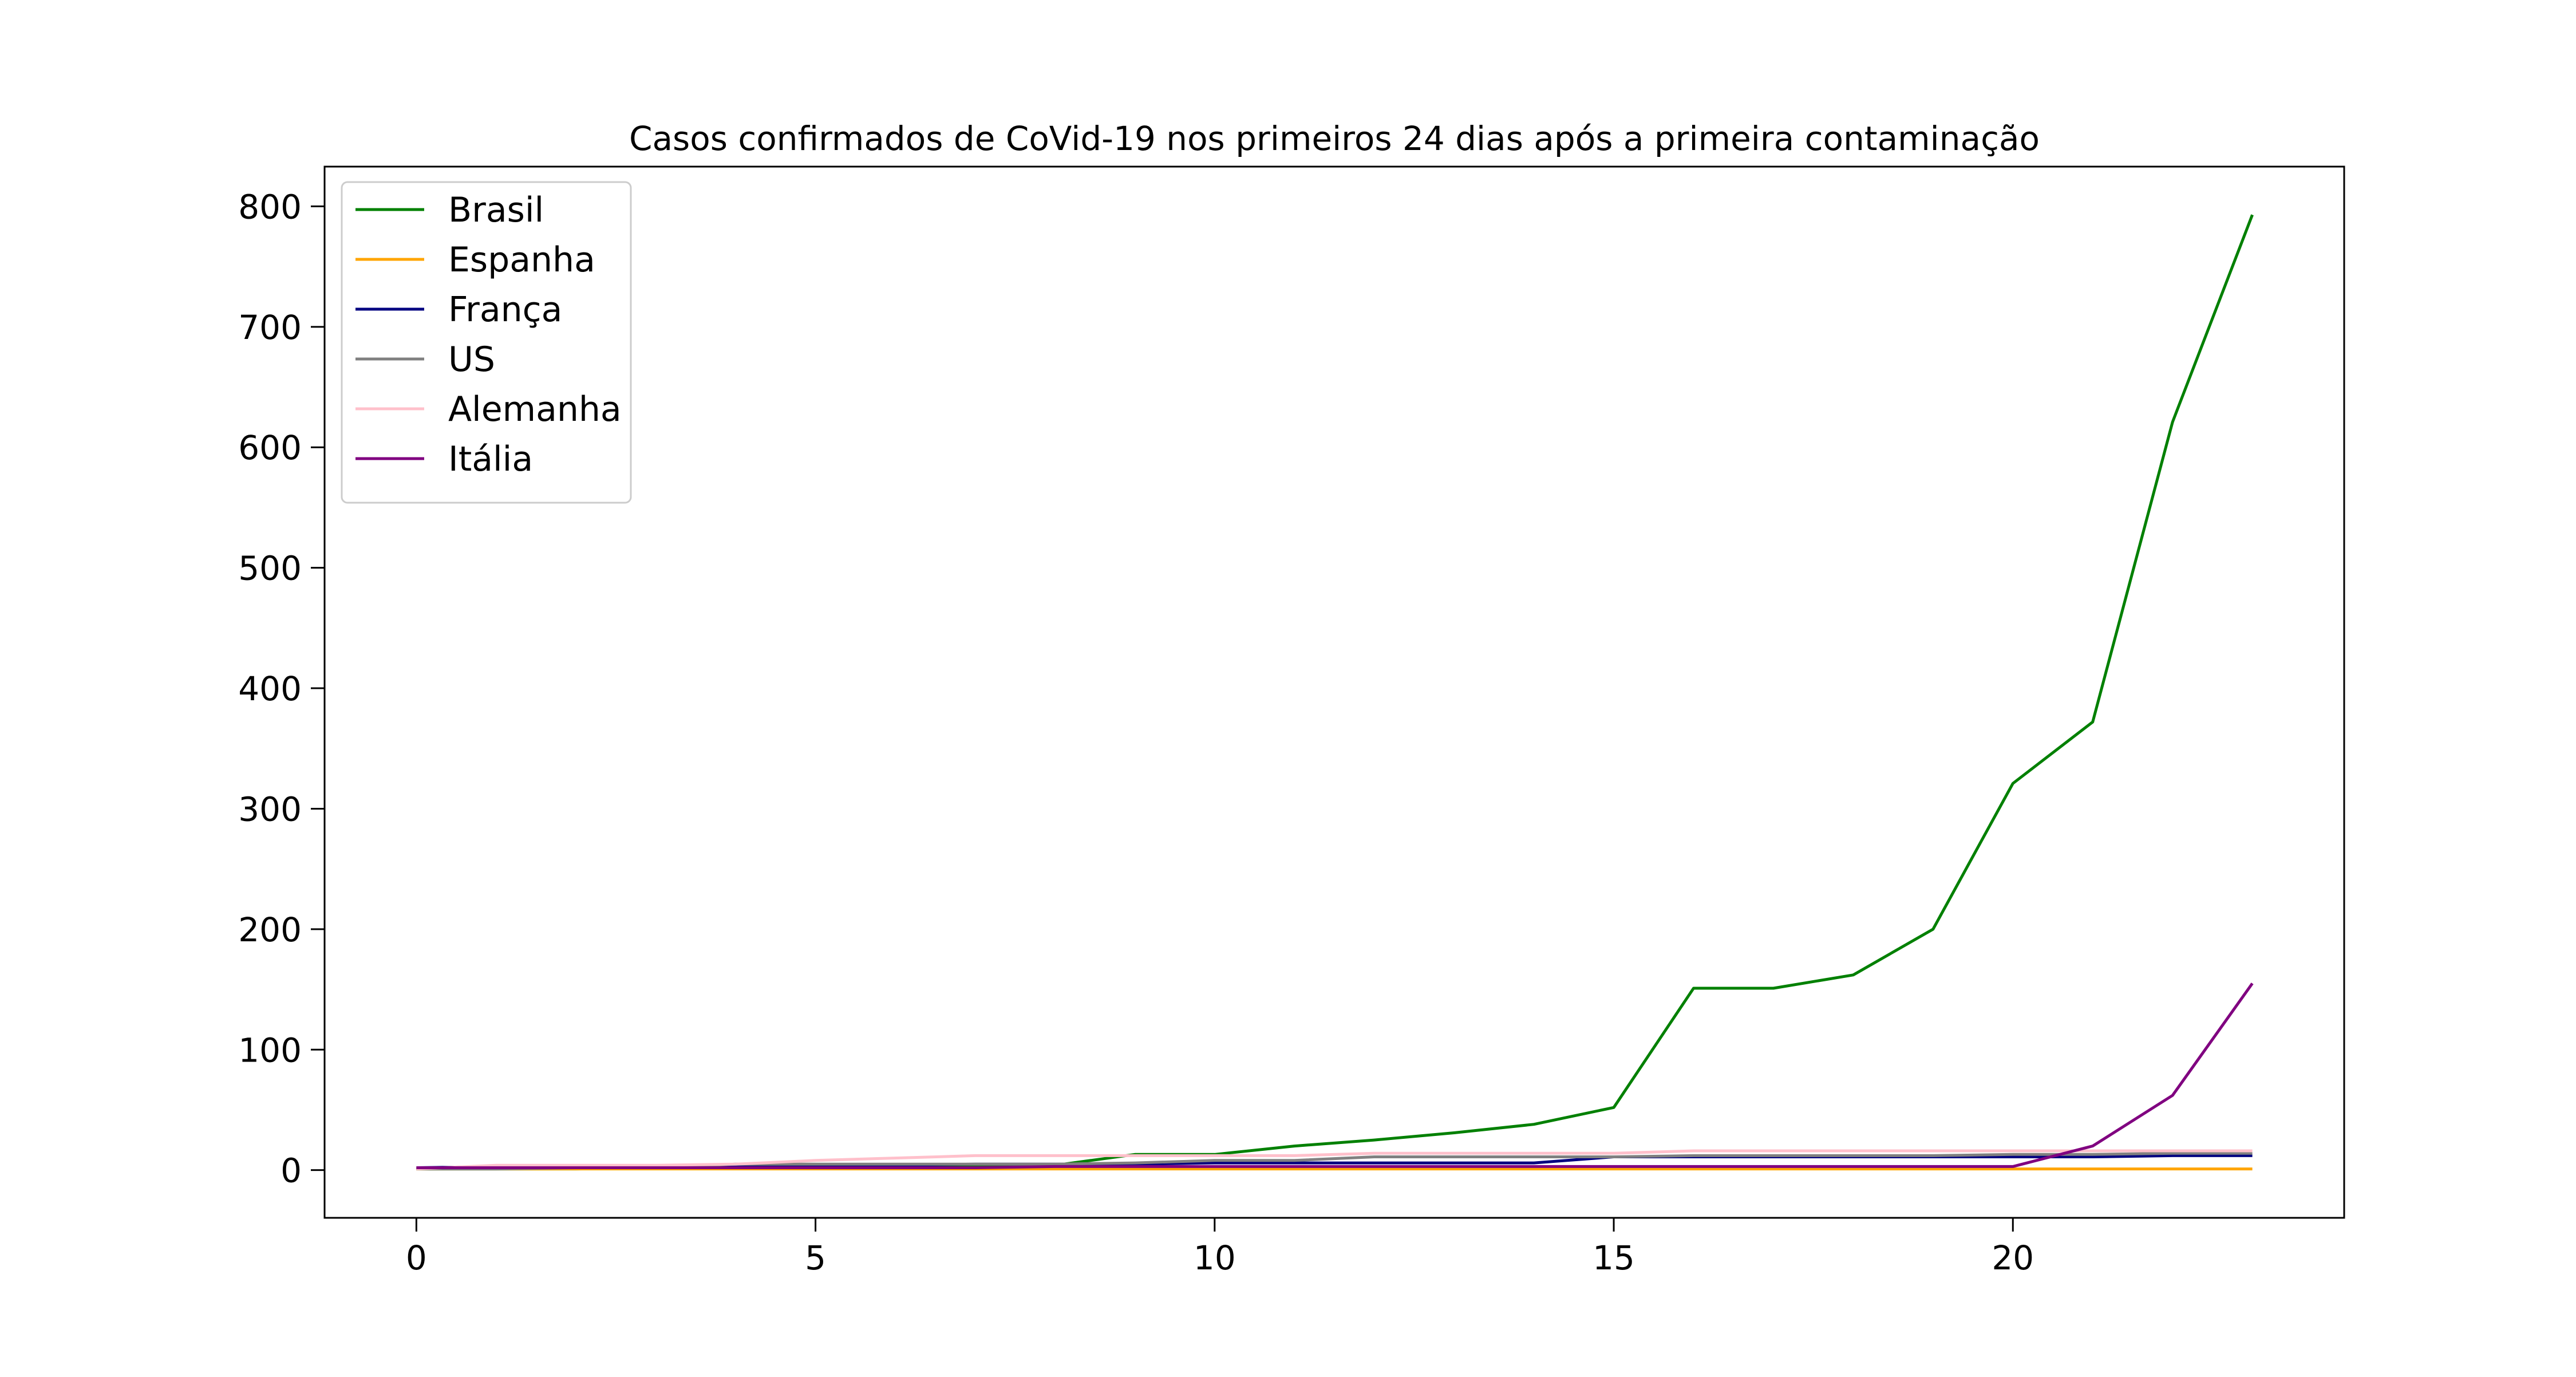 This screenshot has width=2576, height=1377. I want to click on y-tick-label: 400, so click(270, 688).